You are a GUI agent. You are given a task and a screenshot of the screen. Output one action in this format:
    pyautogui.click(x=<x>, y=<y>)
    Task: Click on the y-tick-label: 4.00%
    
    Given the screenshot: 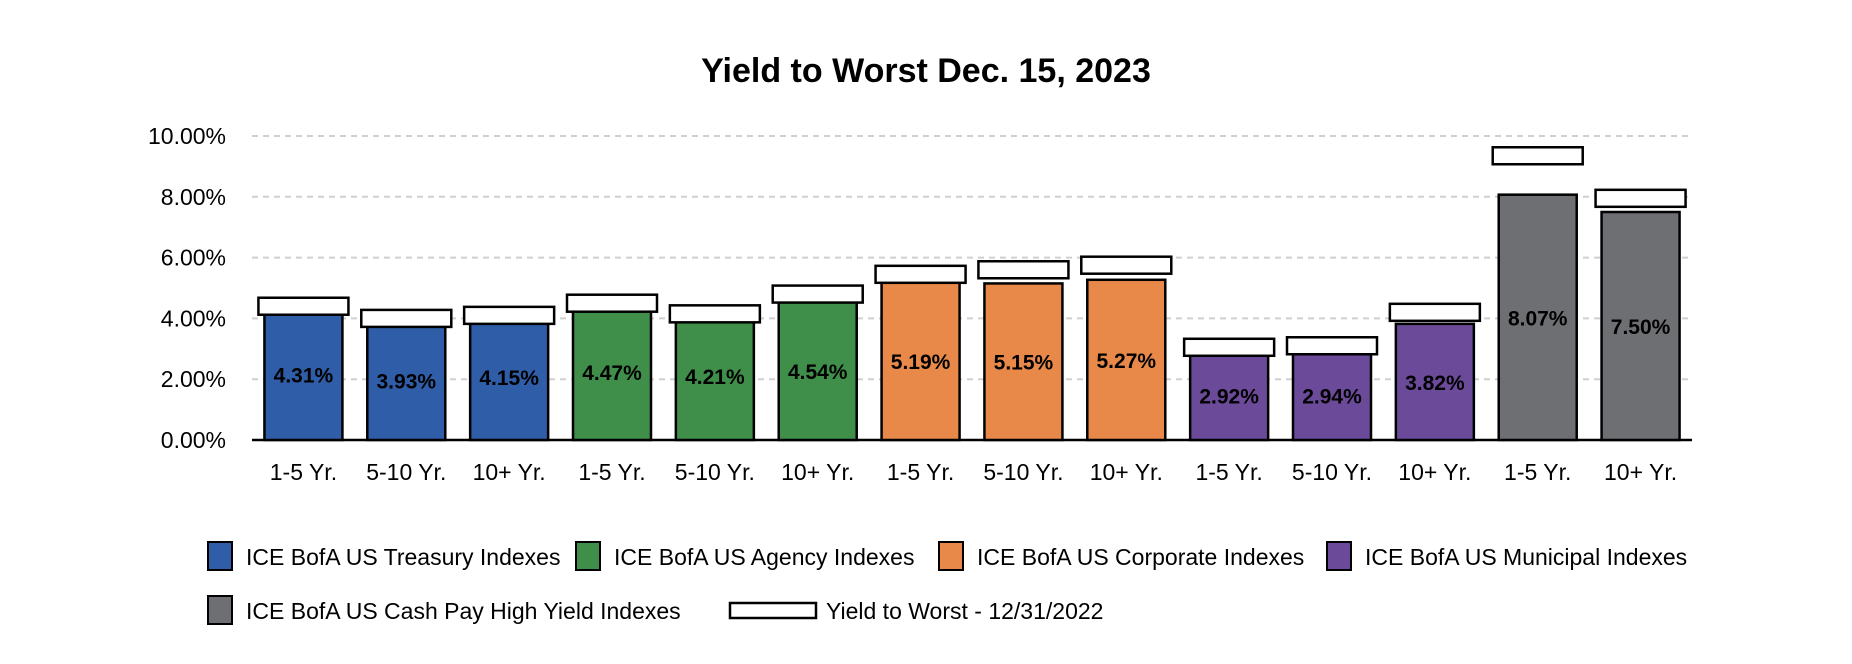 What is the action you would take?
    pyautogui.click(x=193, y=318)
    